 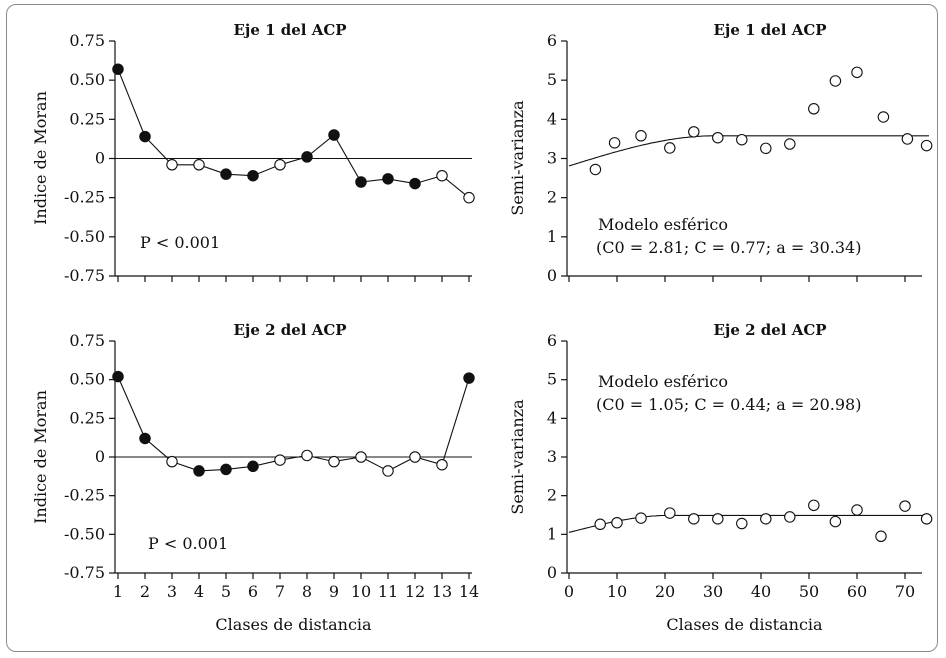 I want to click on chart-title: Eje 2 del ACP, so click(x=769, y=330).